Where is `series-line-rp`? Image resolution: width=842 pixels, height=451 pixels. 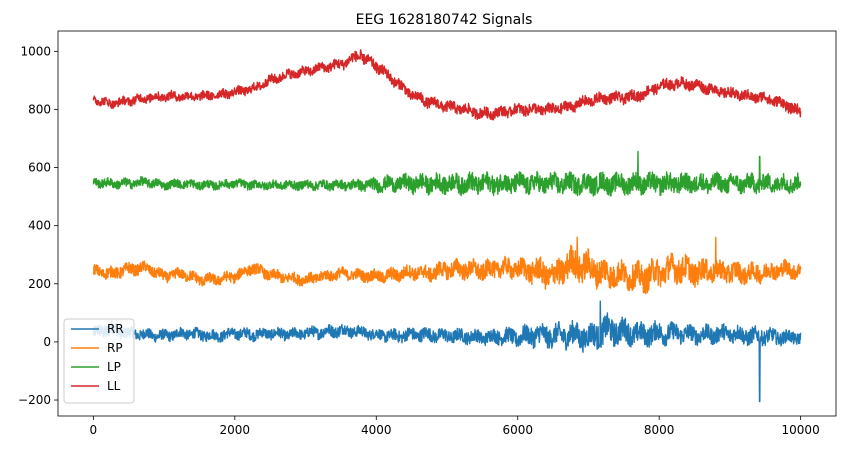 series-line-rp is located at coordinates (447, 265).